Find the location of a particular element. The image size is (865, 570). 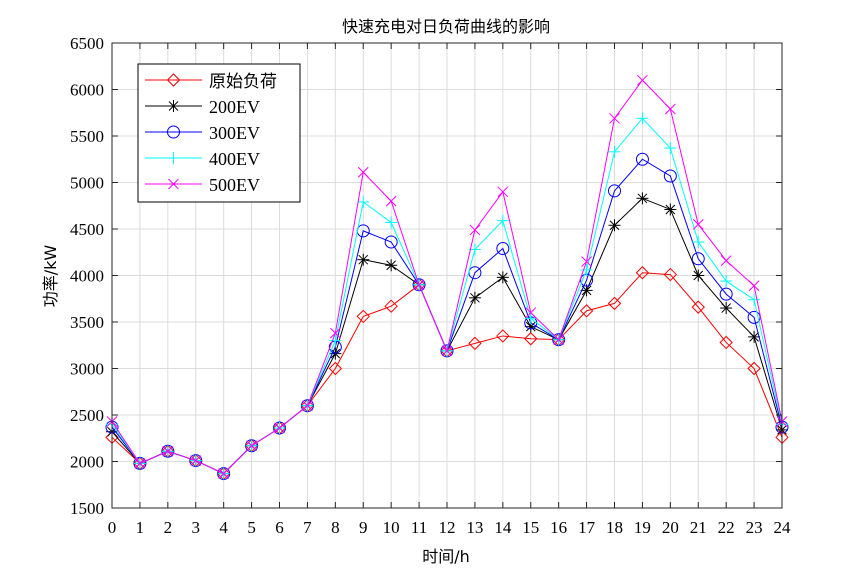

chart-title: 快速充电对日负荷曲线的影响 is located at coordinates (446, 26).